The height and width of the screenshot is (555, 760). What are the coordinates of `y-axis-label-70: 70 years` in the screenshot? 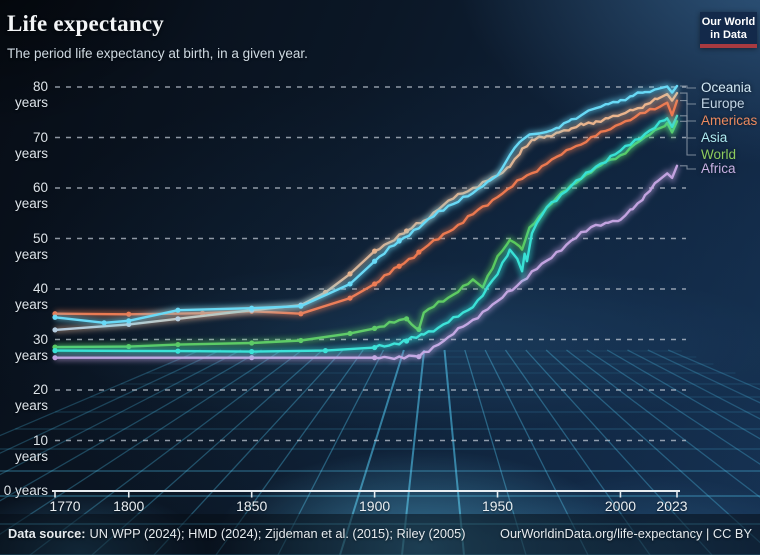 It's located at (31, 145).